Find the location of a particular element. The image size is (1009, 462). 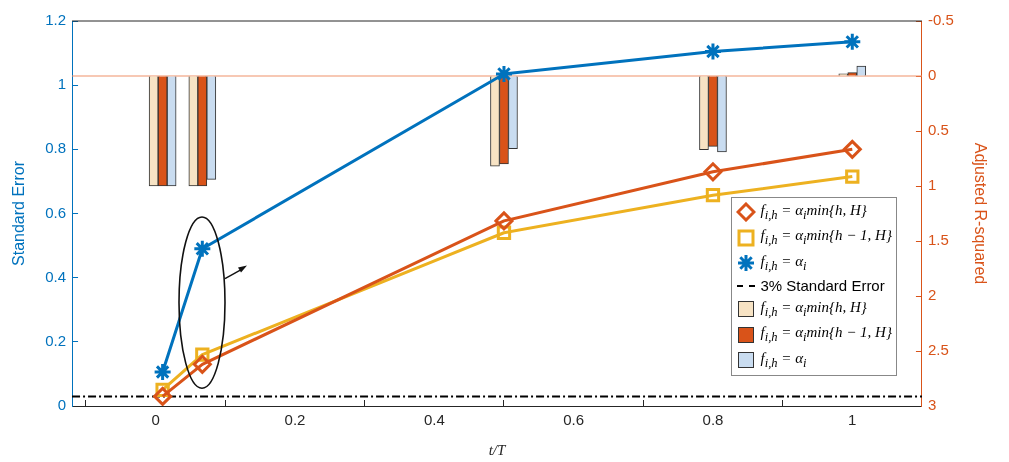

x-tick-label: 0.6 is located at coordinates (574, 420).